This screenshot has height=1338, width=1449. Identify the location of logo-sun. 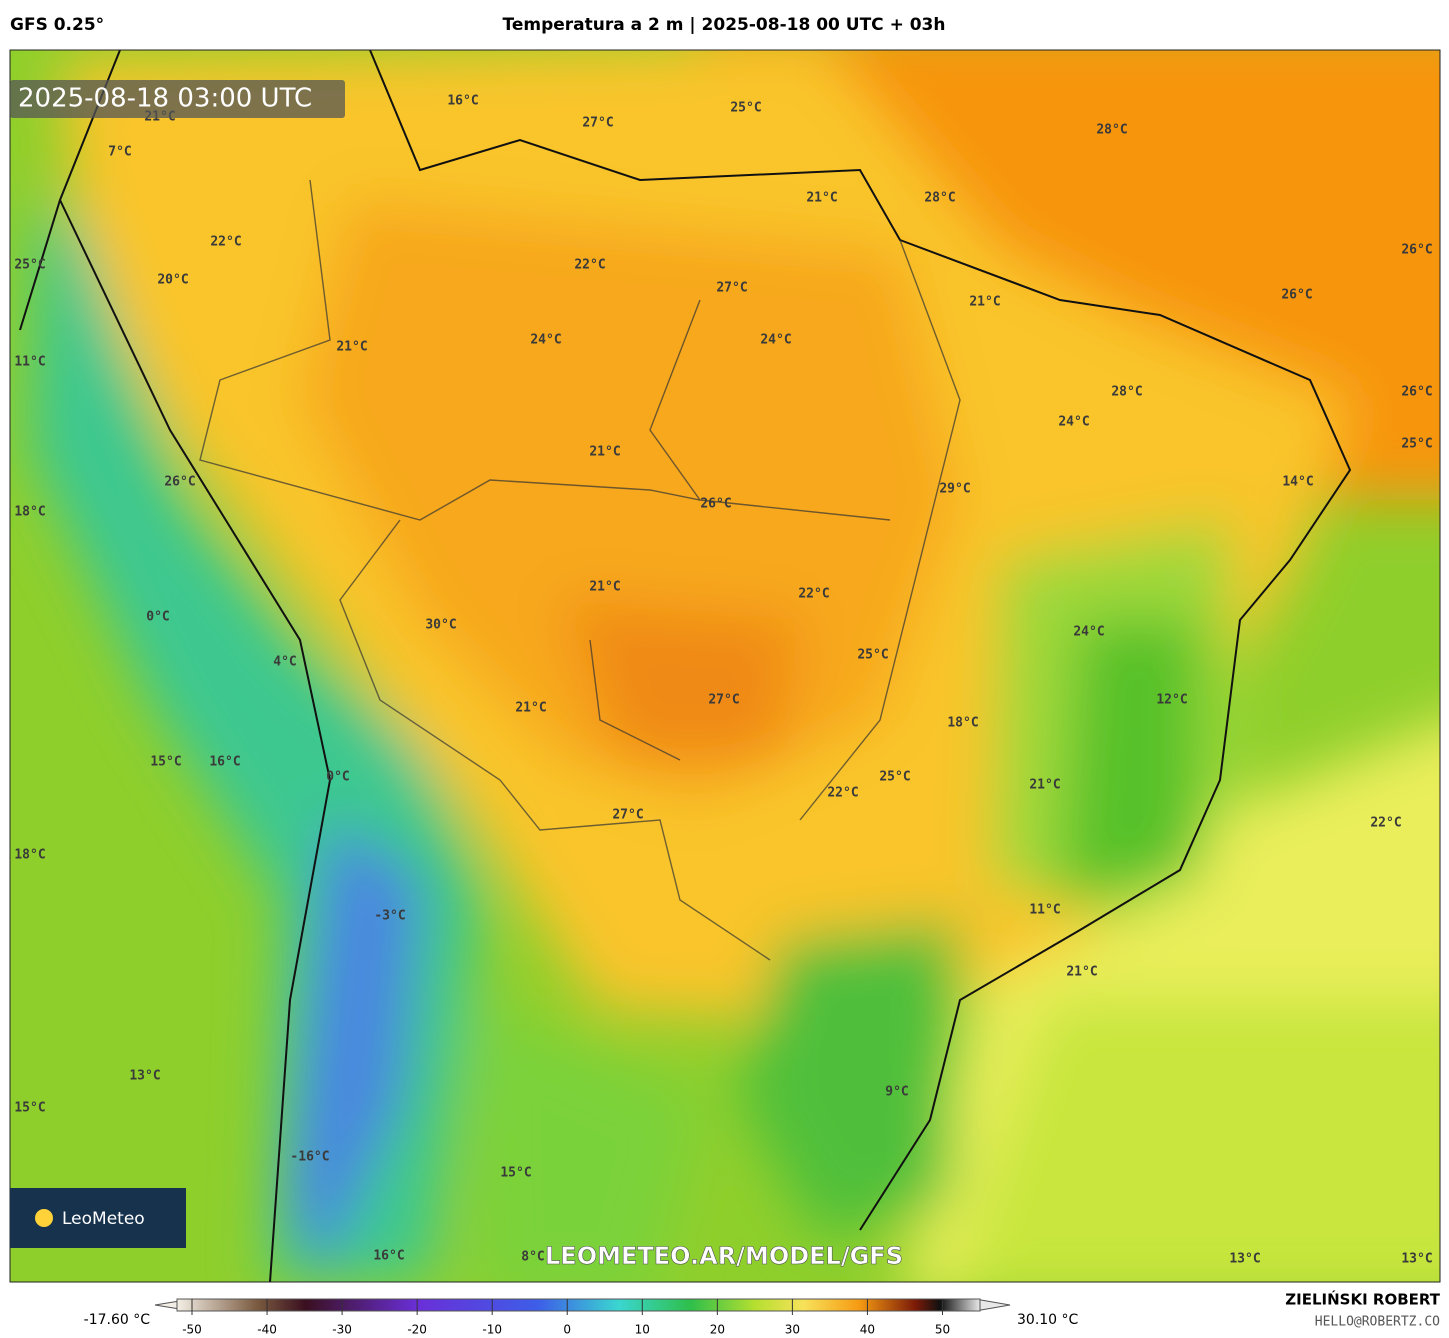
(44, 1218).